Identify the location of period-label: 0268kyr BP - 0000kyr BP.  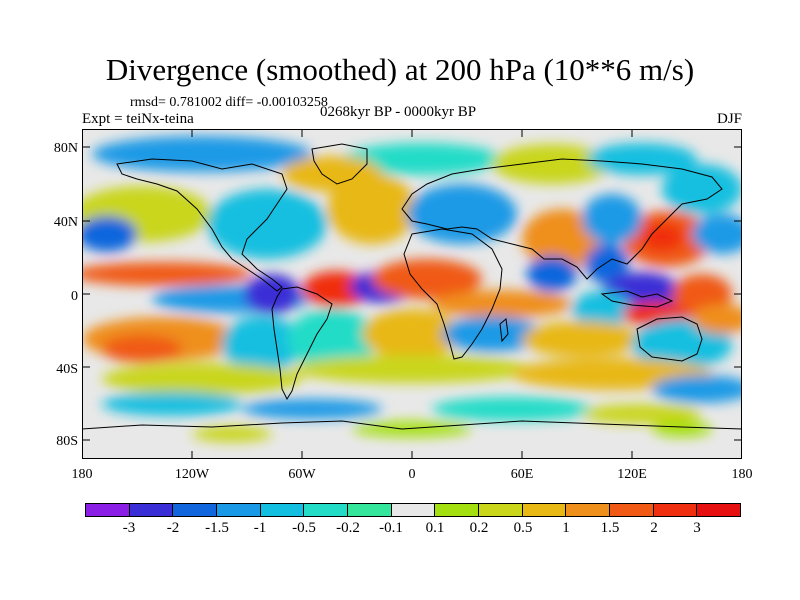
(398, 112).